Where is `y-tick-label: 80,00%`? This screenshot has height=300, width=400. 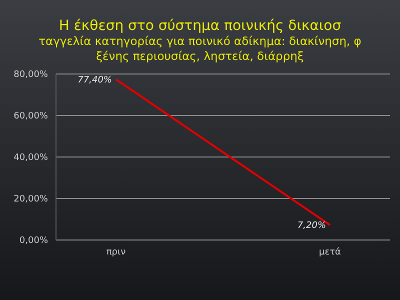 y-tick-label: 80,00% is located at coordinates (31, 75).